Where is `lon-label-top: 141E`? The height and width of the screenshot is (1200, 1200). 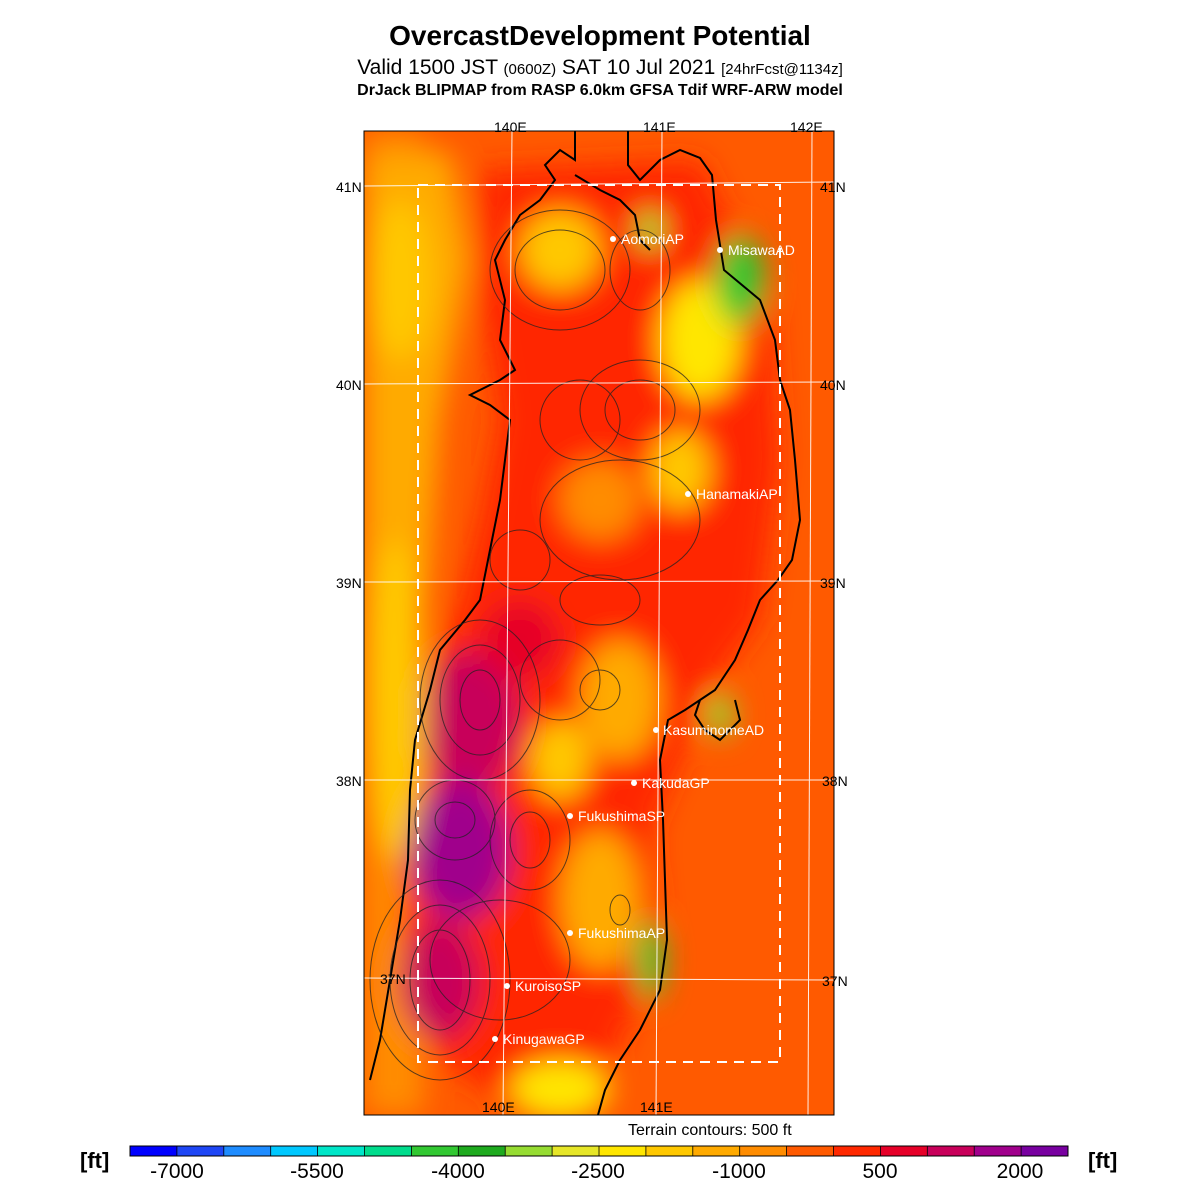
lon-label-top: 141E is located at coordinates (659, 127).